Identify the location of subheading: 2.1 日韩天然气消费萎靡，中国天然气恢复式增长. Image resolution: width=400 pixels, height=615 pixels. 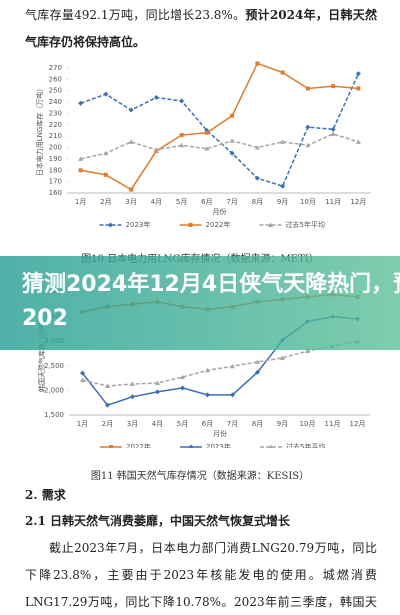
(158, 521).